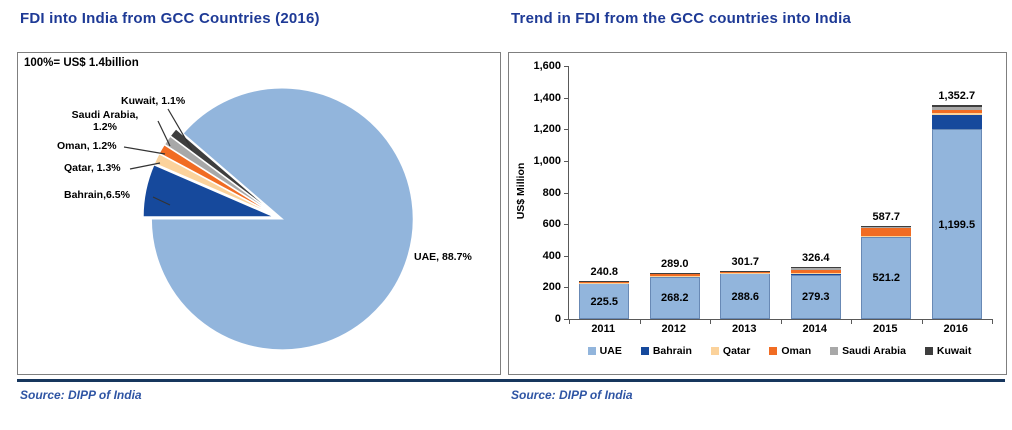 The width and height of the screenshot is (1012, 430). I want to click on x-axis-label-2011: 2011, so click(603, 329).